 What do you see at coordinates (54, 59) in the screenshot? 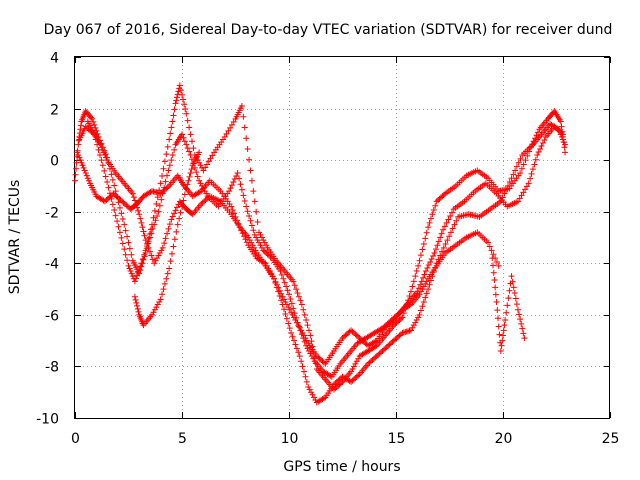
I see `y-tick-label: 4` at bounding box center [54, 59].